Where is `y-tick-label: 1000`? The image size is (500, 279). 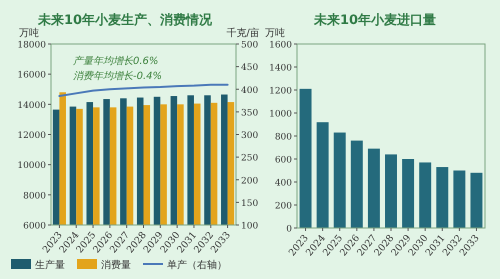
y-tick-label: 1000 is located at coordinates (280, 115).